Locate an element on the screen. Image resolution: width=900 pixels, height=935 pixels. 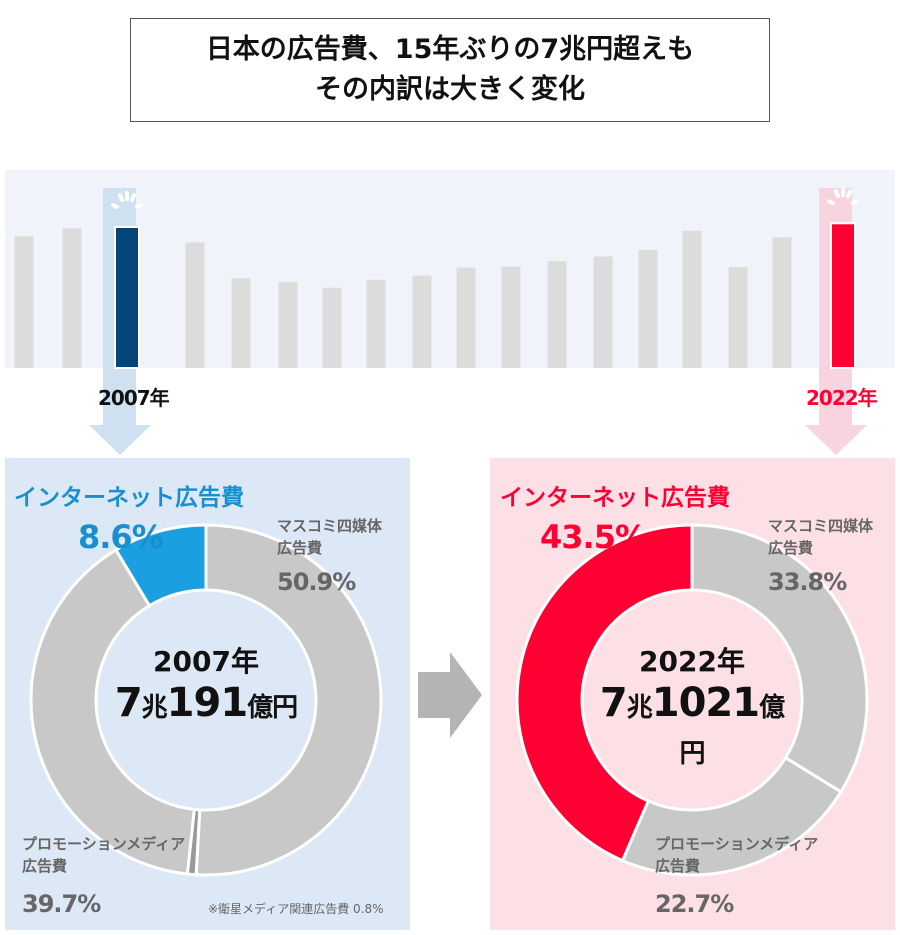
bar-2018 is located at coordinates (648, 308).